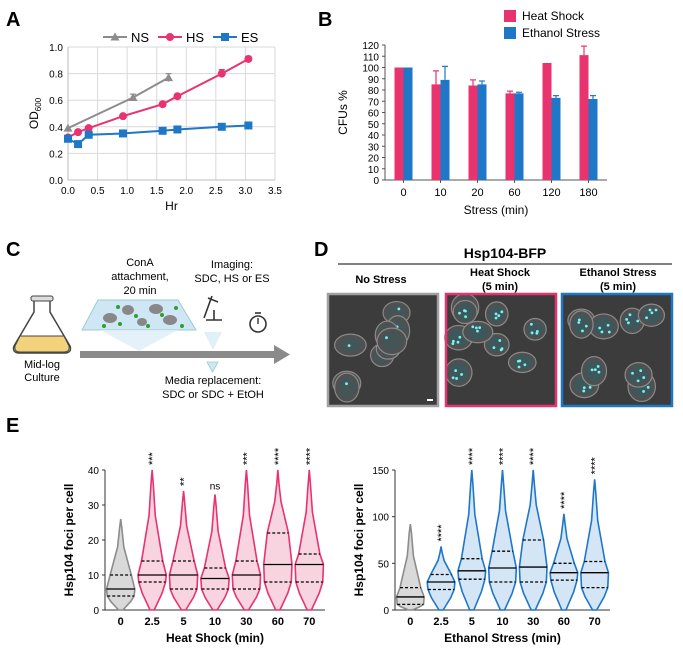 The image size is (683, 658). What do you see at coordinates (140, 263) in the screenshot?
I see `conA-label: ConA` at bounding box center [140, 263].